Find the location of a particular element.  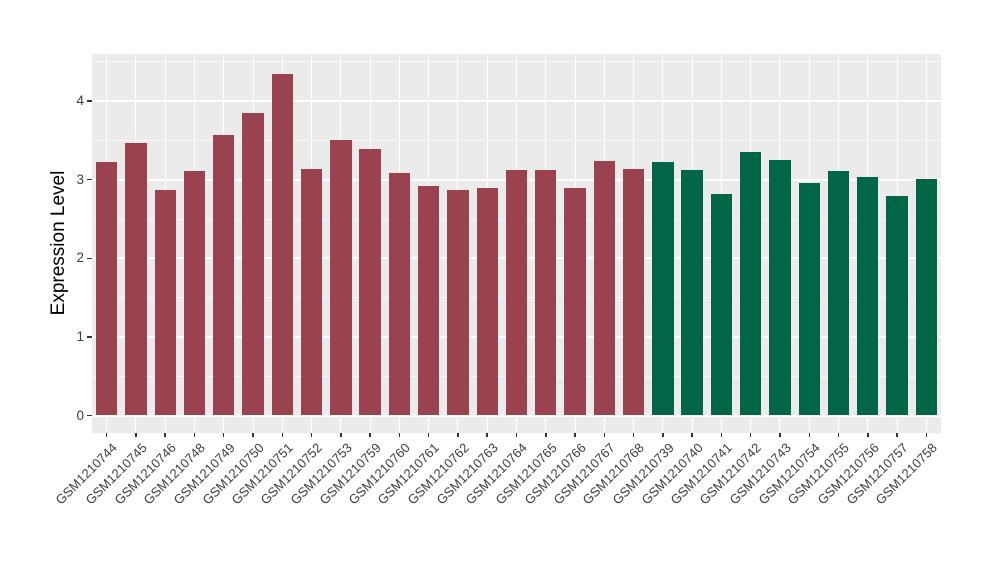

y-tick-label: 3 is located at coordinates (80, 179).